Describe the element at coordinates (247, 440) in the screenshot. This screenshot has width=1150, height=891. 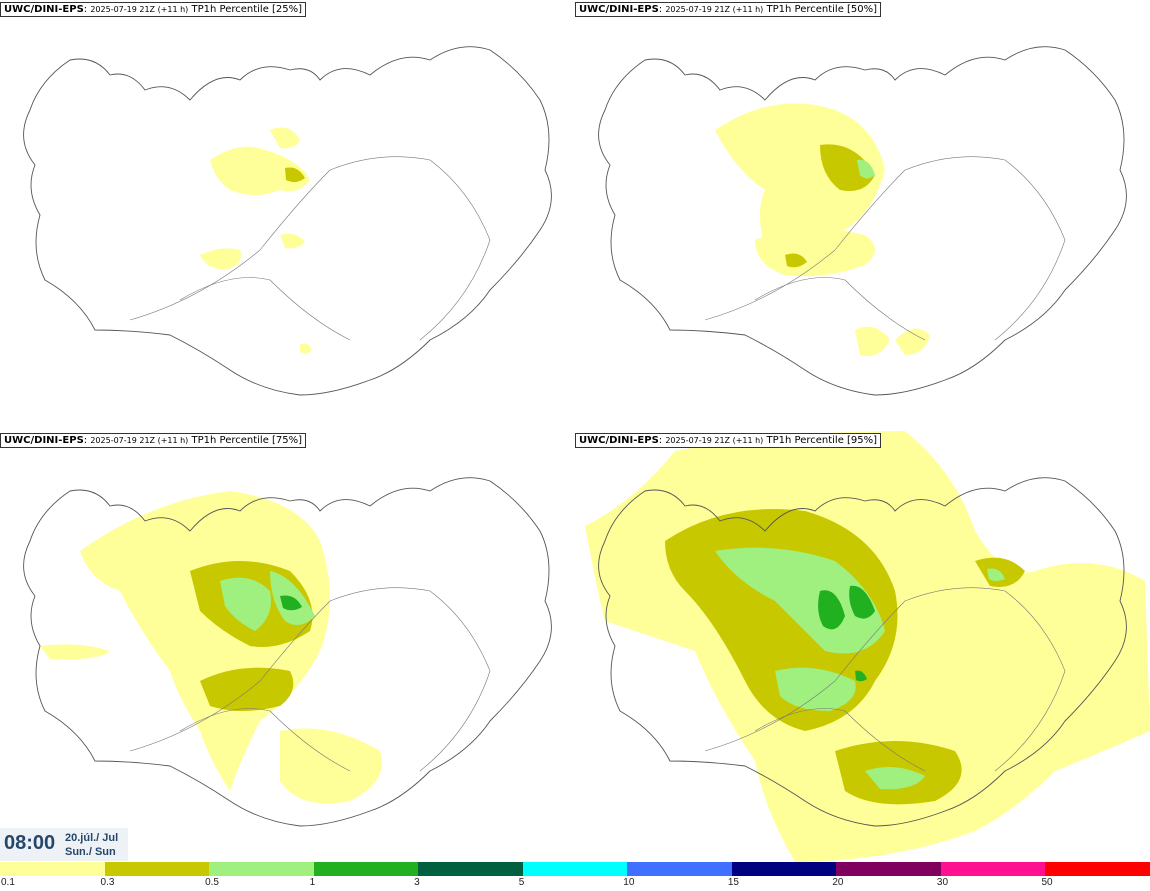
I see `field-label: TP1h Percentile [75%]` at that location.